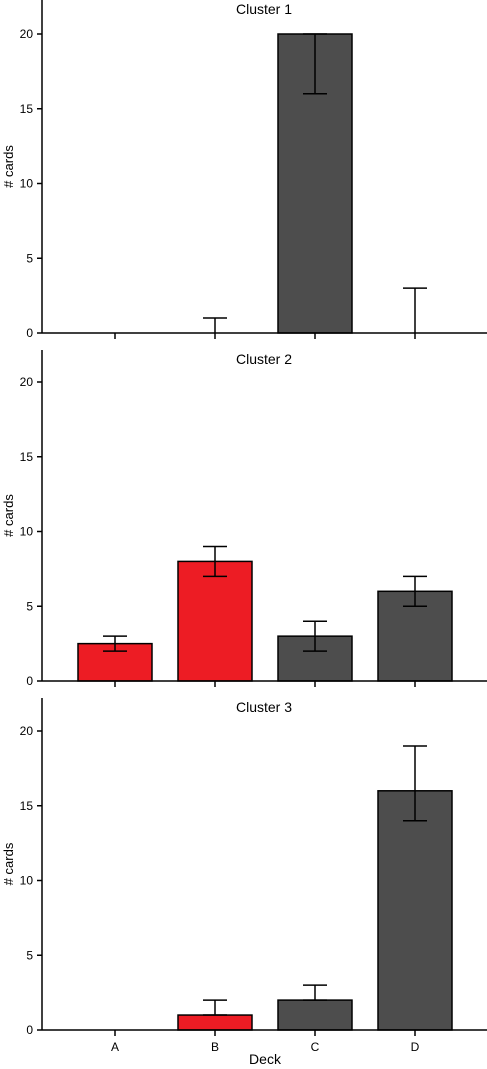  I want to click on chart-title: Cluster 3, so click(264, 707).